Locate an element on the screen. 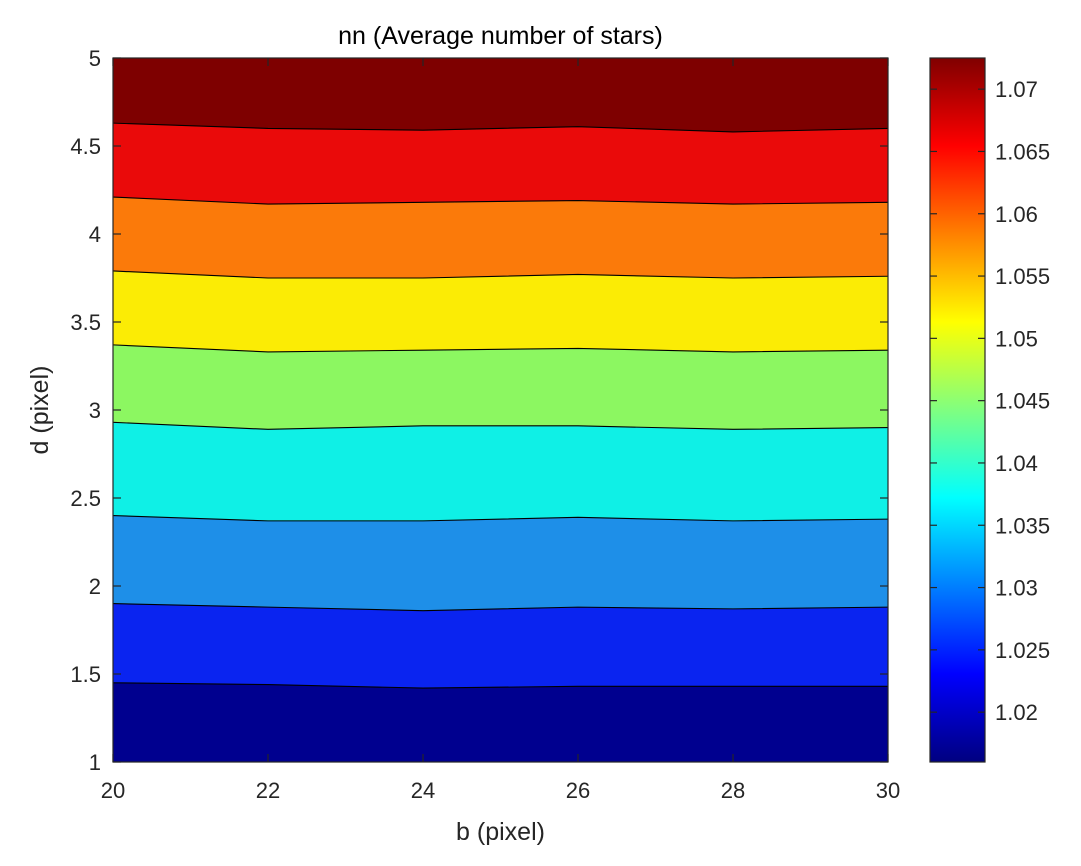 Image resolution: width=1081 pixels, height=866 pixels. x-axis-label: b (pixel) is located at coordinates (500, 832).